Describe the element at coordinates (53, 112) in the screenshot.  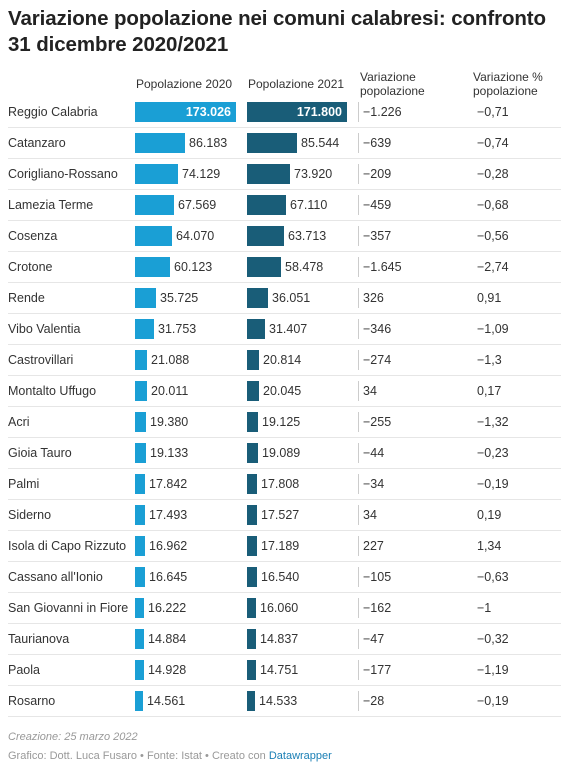
I see `comune-name: Reggio Calabria` at that location.